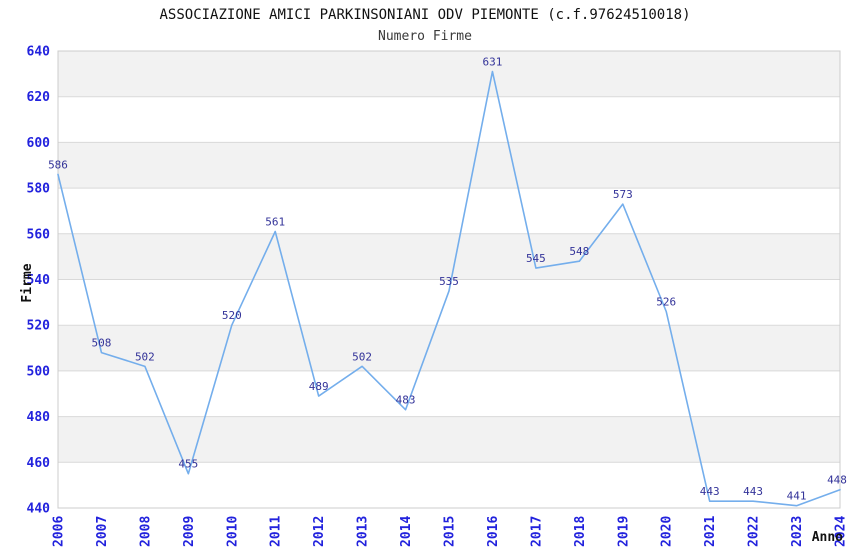 The height and width of the screenshot is (550, 850). I want to click on x-tick-label: 2015, so click(450, 531).